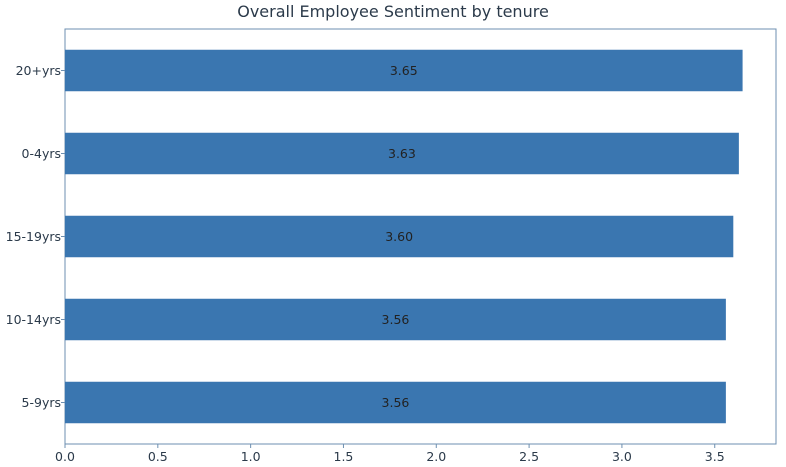 The image size is (786, 467). What do you see at coordinates (390, 454) in the screenshot?
I see `x-axis-ticks: 0.0 0.5 1.0 1.5 2.0 2.5 3.0 3.5` at bounding box center [390, 454].